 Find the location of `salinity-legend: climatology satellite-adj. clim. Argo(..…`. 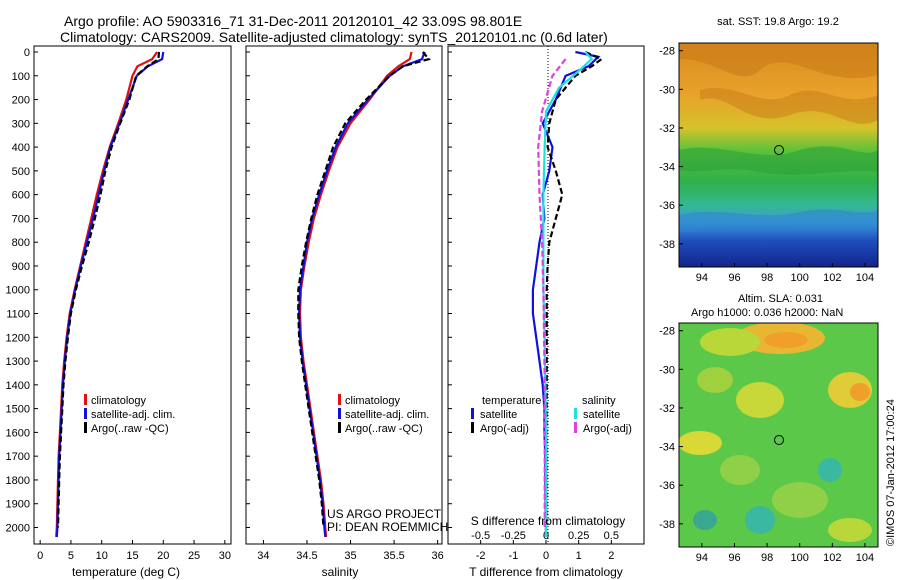

salinity-legend: climatology satellite-adj. clim. Argo(..… is located at coordinates (383, 414).